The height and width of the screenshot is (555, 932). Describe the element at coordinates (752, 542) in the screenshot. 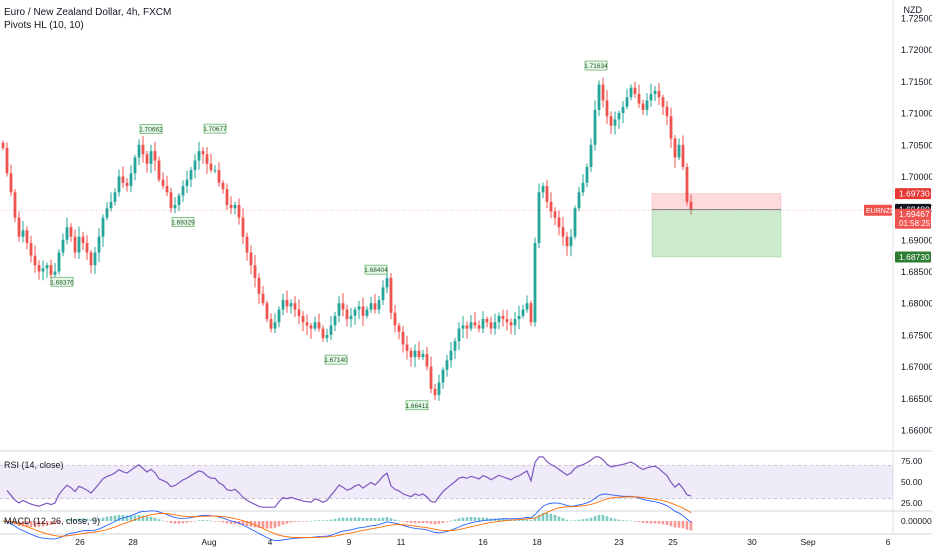

I see `time-tick: 30` at that location.